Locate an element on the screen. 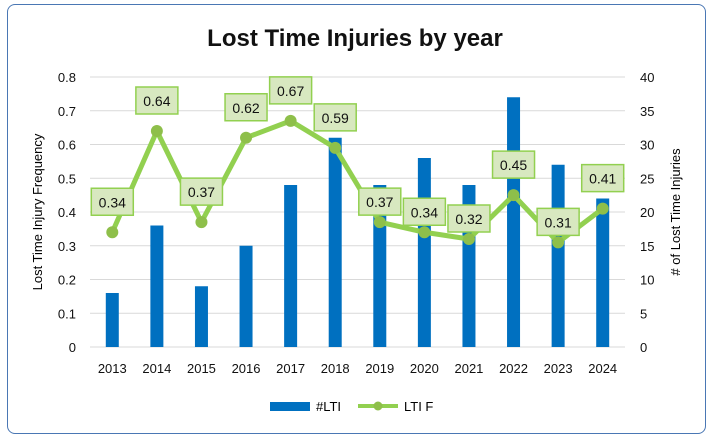  y2-tick-label: 25 is located at coordinates (647, 178).